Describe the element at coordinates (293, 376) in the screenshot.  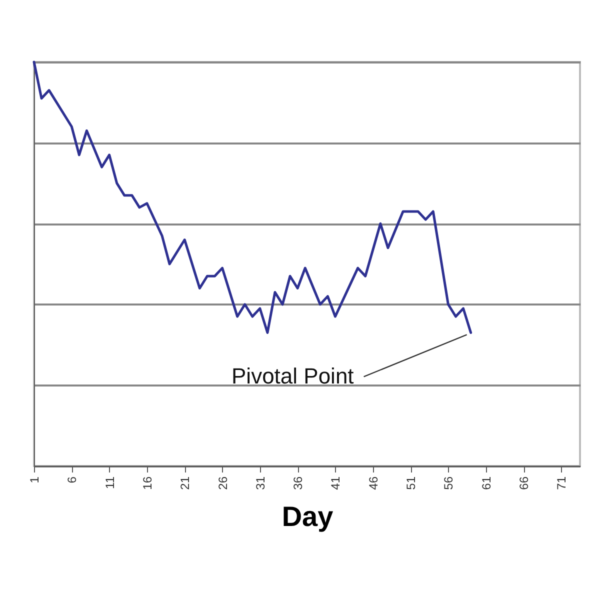
I see `annotation: Pivotal Point` at that location.